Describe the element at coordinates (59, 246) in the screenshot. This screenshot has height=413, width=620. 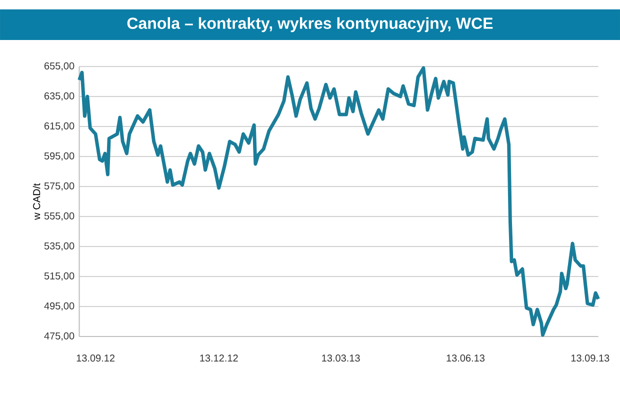
I see `y-tick-label: 535,00` at that location.